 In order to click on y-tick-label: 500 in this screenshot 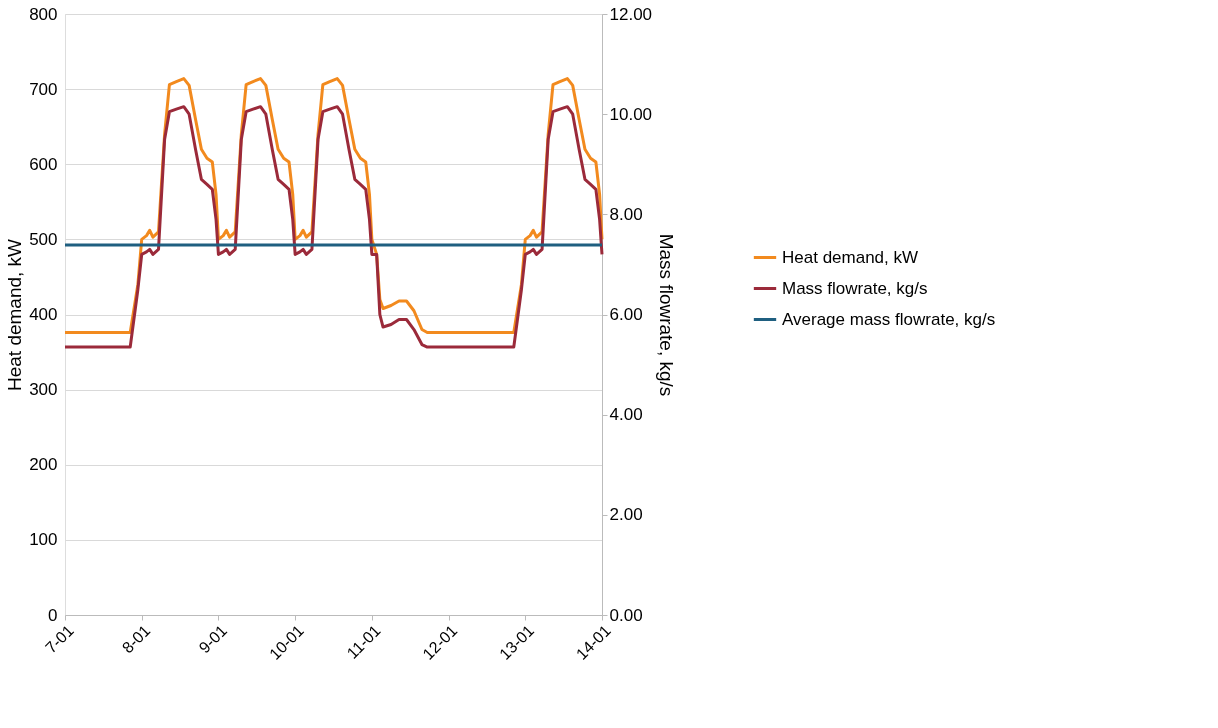, I will do `click(43, 239)`.